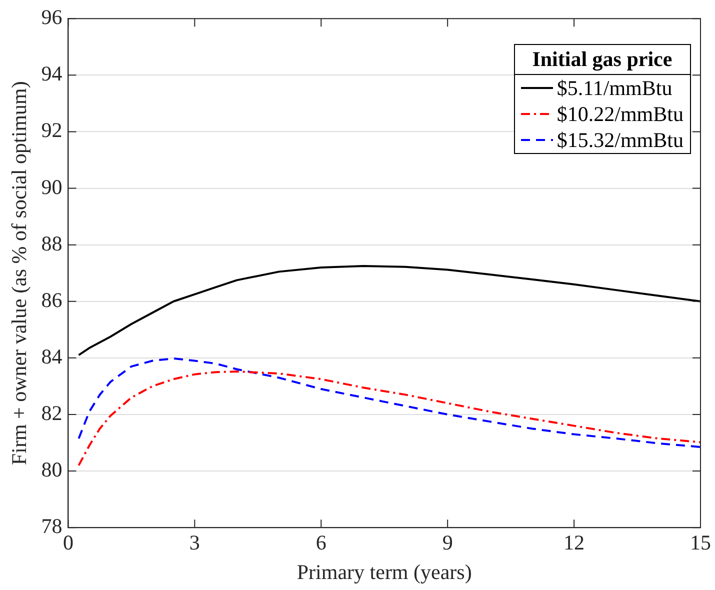 The width and height of the screenshot is (715, 590). Describe the element at coordinates (51, 413) in the screenshot. I see `y-tick-label: 82` at that location.